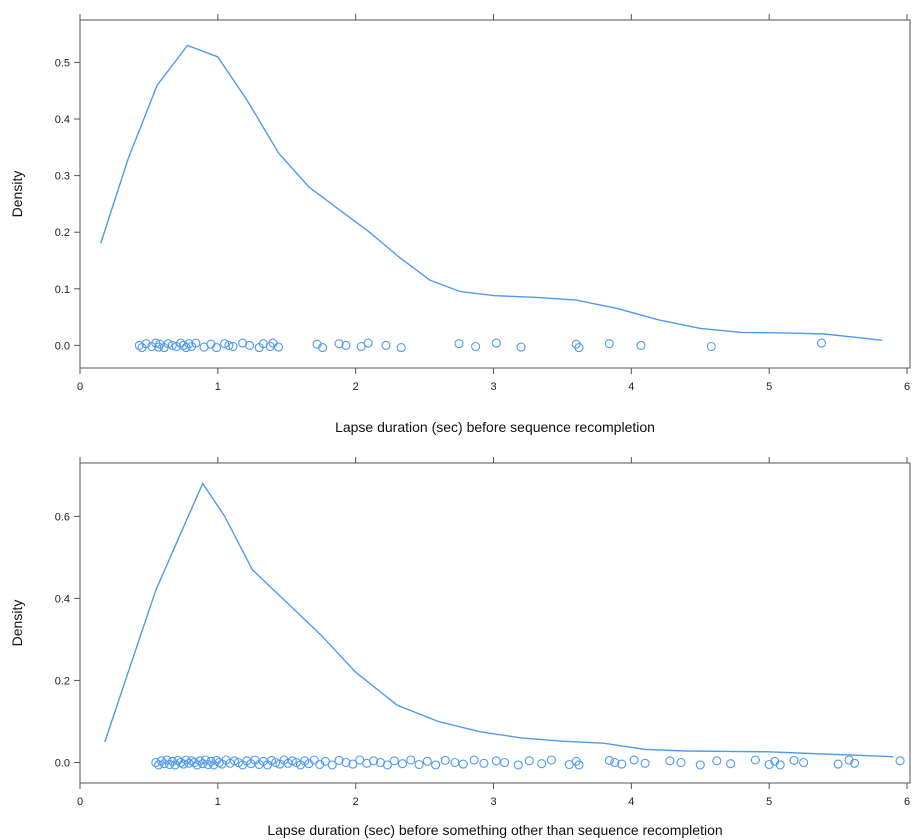  What do you see at coordinates (493, 802) in the screenshot?
I see `bottom-x-tick-label-3: 3` at bounding box center [493, 802].